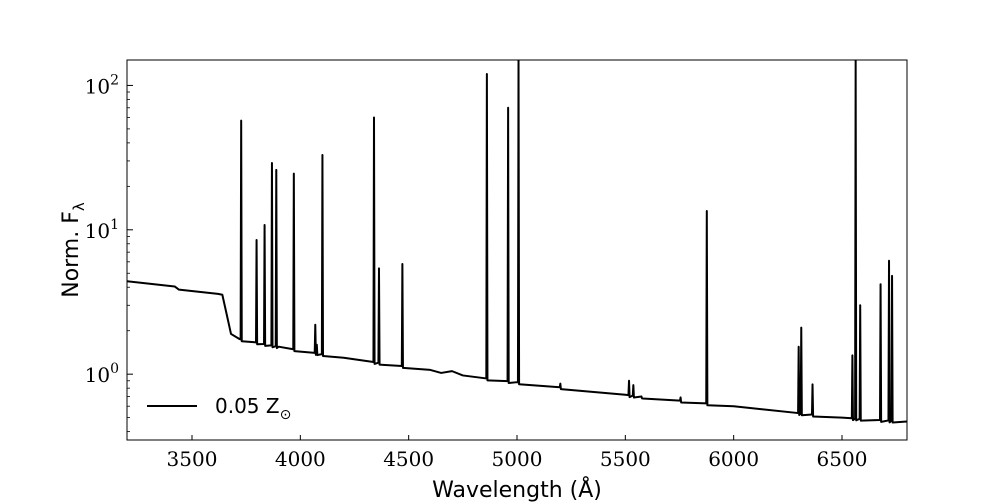 This screenshot has width=1008, height=504. What do you see at coordinates (102, 230) in the screenshot?
I see `y-tick-label: 10¹` at bounding box center [102, 230].